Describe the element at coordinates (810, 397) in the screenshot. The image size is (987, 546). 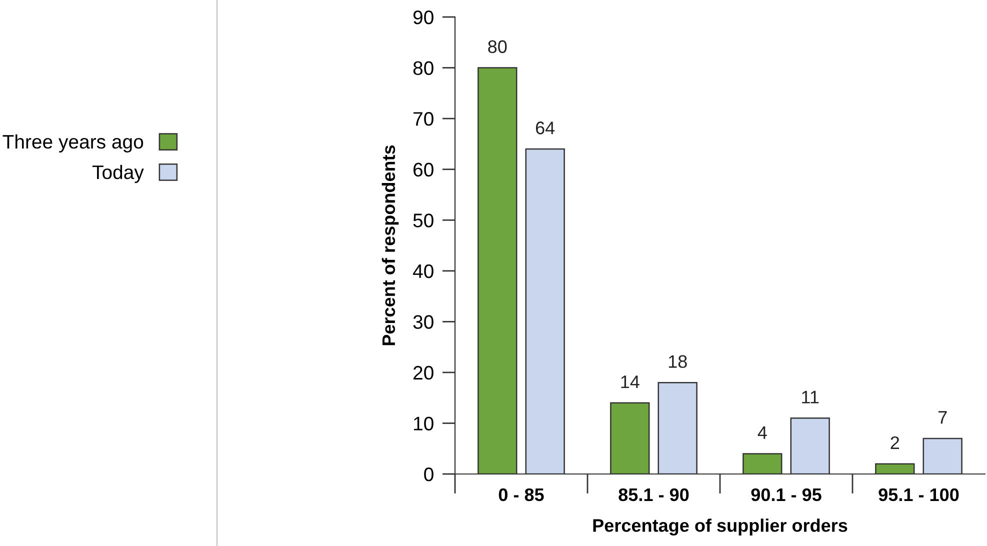
I see `data-label: 11` at that location.